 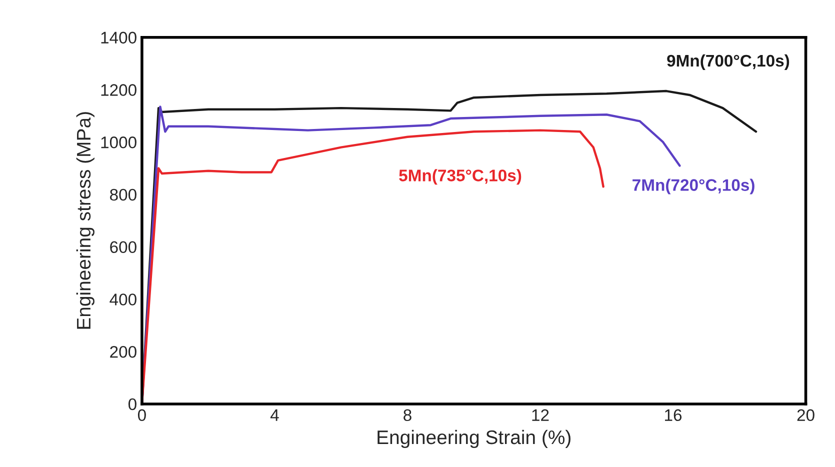 What do you see at coordinates (123, 352) in the screenshot?
I see `y-tick-label: 200` at bounding box center [123, 352].